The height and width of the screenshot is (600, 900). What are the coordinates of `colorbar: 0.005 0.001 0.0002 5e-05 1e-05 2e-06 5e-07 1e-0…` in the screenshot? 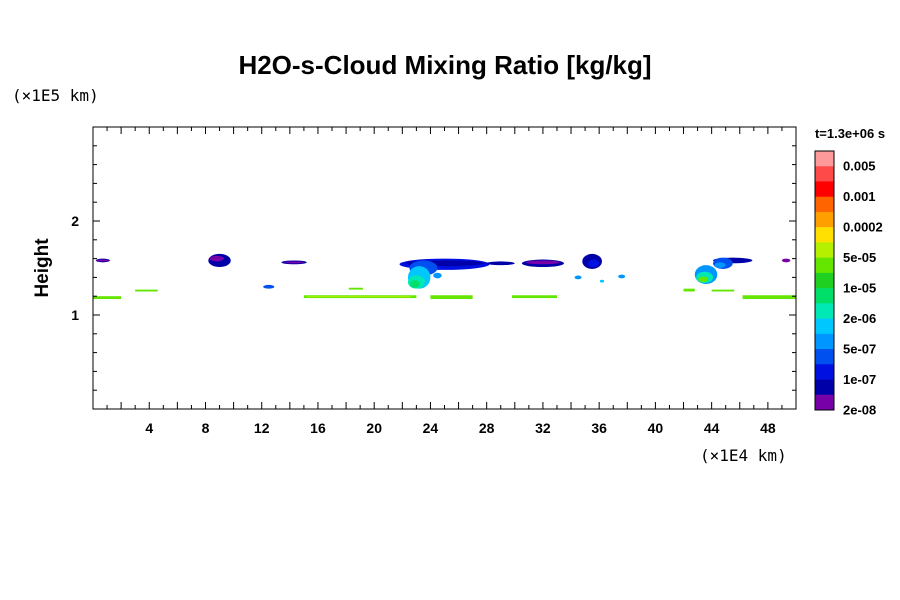 It's located at (848, 284).